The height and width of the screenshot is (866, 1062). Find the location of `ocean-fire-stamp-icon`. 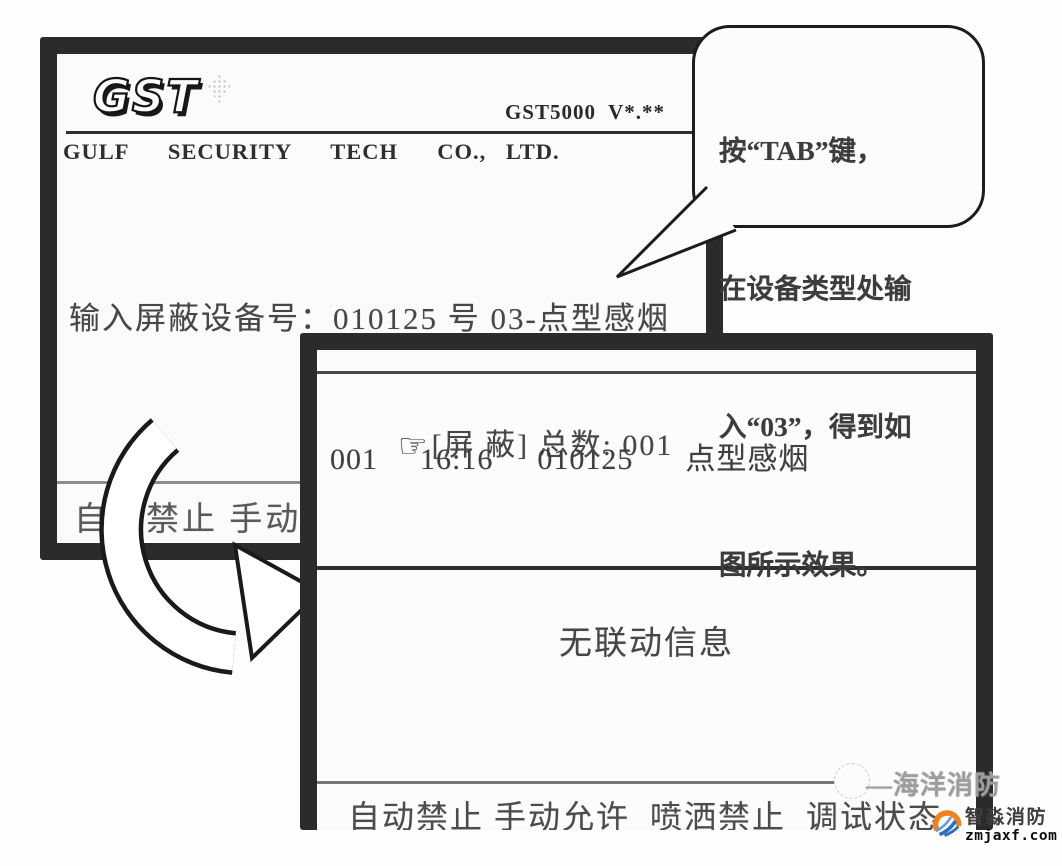

ocean-fire-stamp-icon is located at coordinates (852, 781).